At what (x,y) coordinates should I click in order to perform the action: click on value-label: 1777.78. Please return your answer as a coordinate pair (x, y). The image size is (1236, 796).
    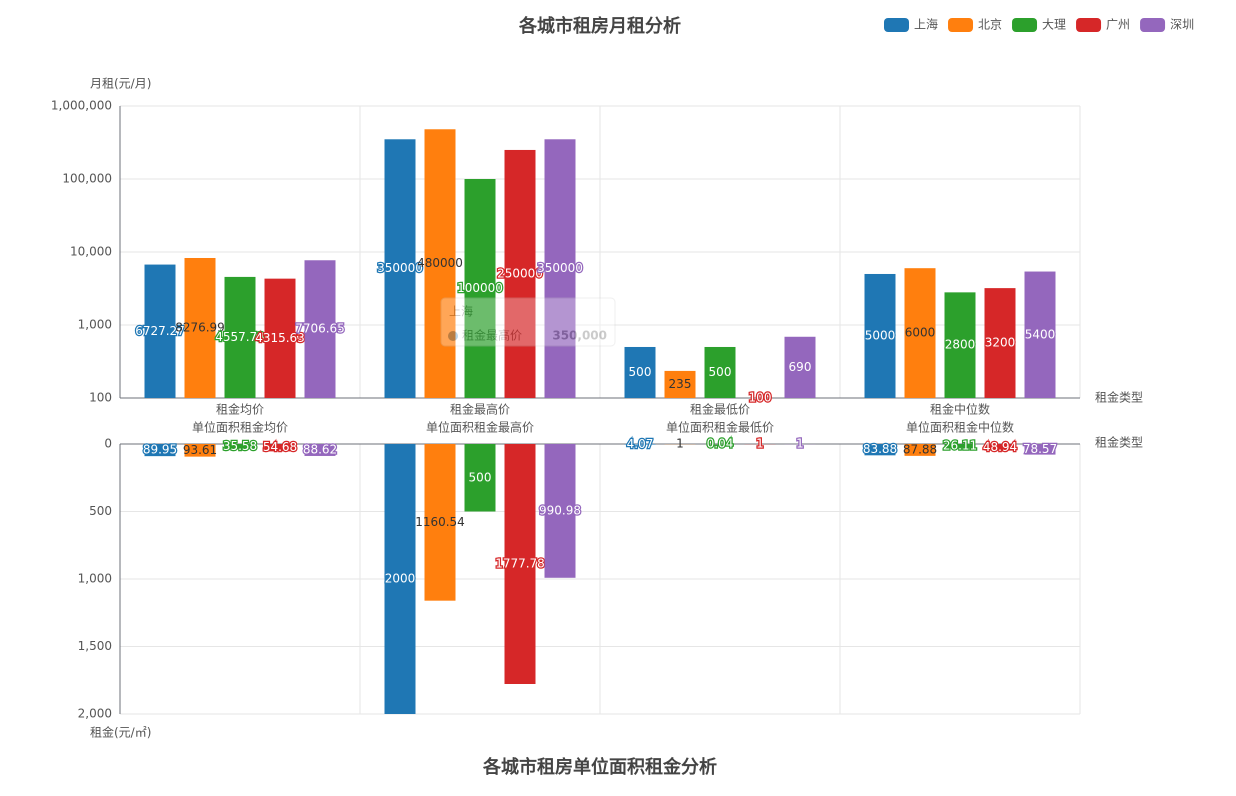
    Looking at the image, I should click on (520, 564).